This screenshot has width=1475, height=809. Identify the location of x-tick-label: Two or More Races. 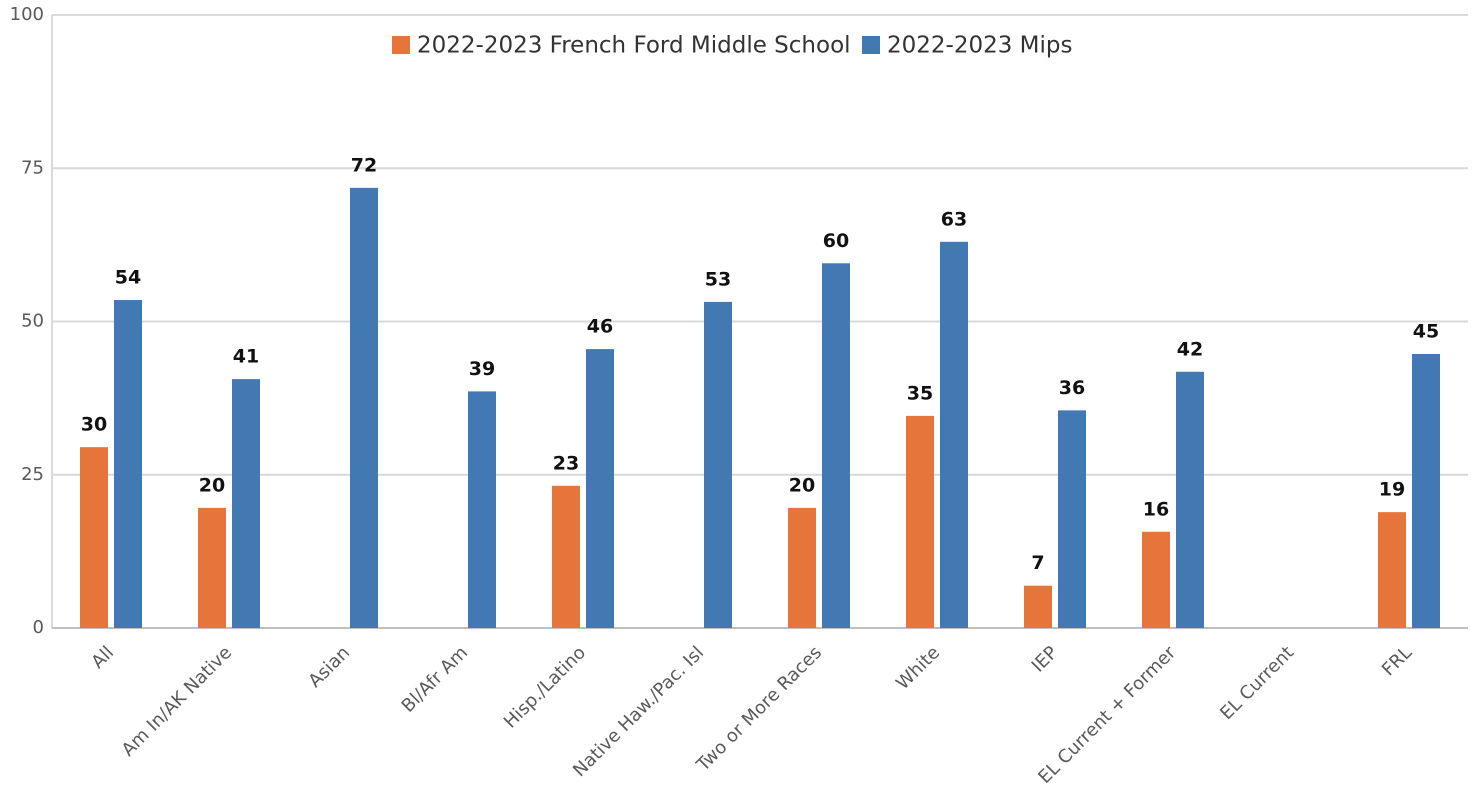
(759, 709).